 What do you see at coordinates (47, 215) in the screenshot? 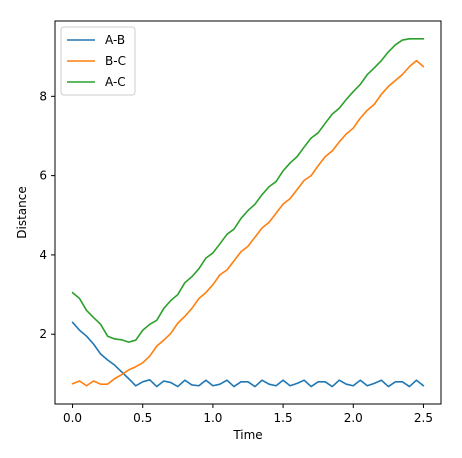
I see `y-axis-ticks: 2 4 6 8` at bounding box center [47, 215].